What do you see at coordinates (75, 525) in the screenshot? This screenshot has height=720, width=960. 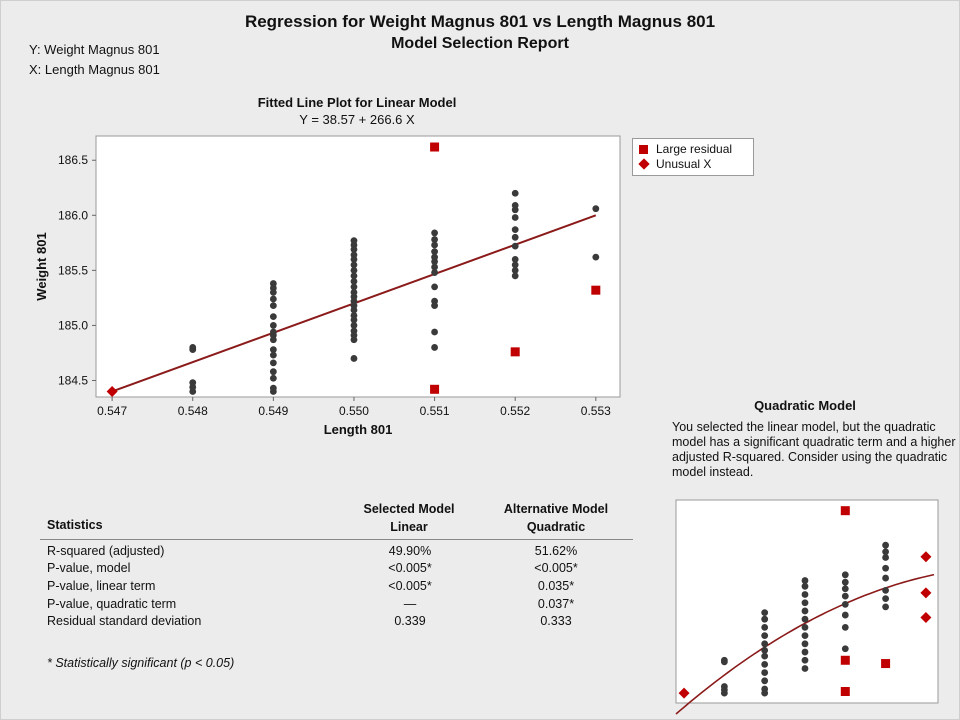 I see `statistics-header: Statistics` at bounding box center [75, 525].